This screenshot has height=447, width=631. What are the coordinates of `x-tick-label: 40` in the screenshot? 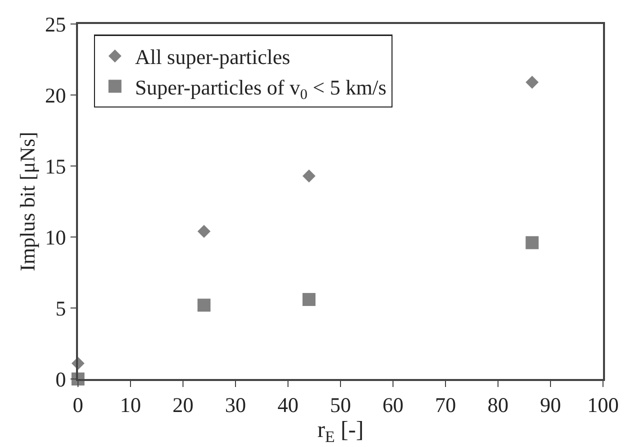 It's located at (288, 404).